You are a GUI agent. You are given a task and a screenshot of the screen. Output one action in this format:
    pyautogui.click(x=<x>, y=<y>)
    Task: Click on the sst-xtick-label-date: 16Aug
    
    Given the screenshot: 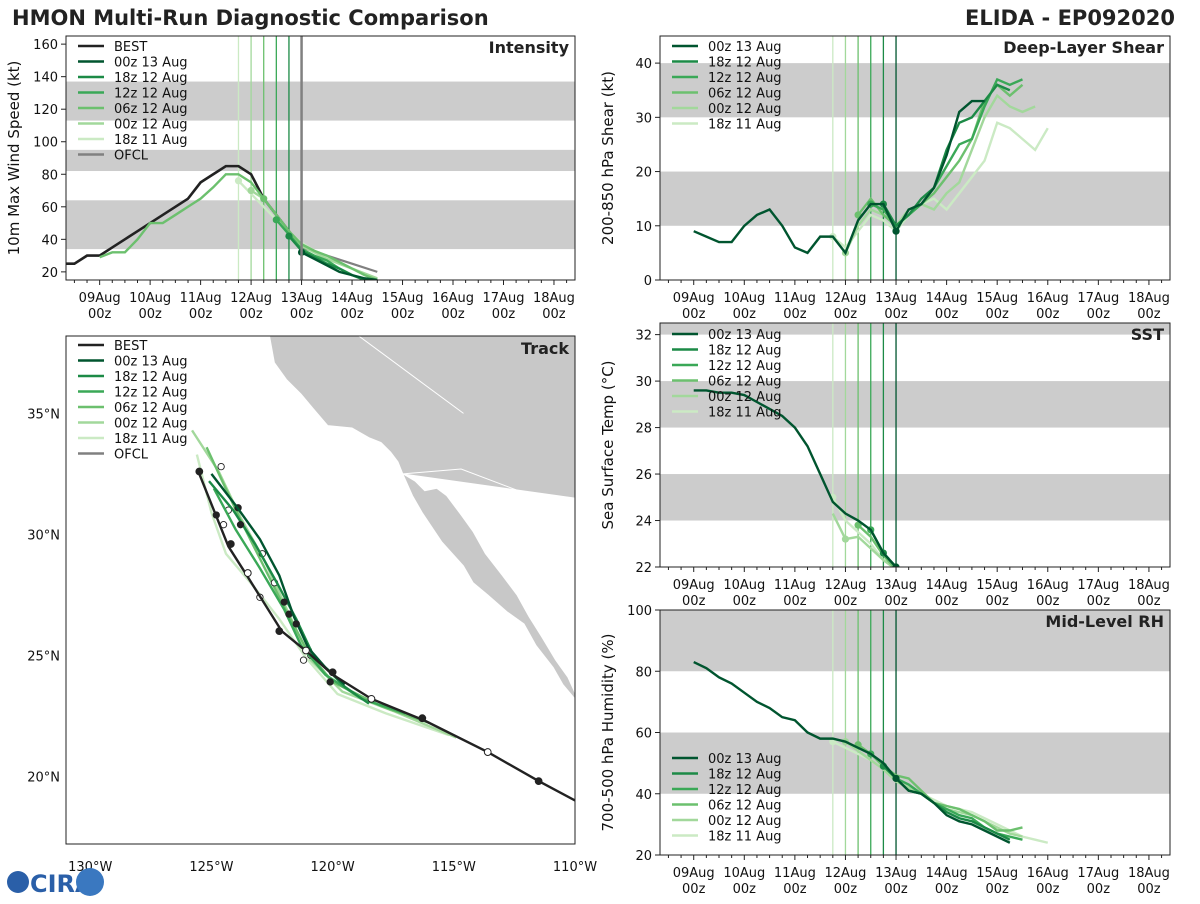 What is the action you would take?
    pyautogui.click(x=1048, y=585)
    